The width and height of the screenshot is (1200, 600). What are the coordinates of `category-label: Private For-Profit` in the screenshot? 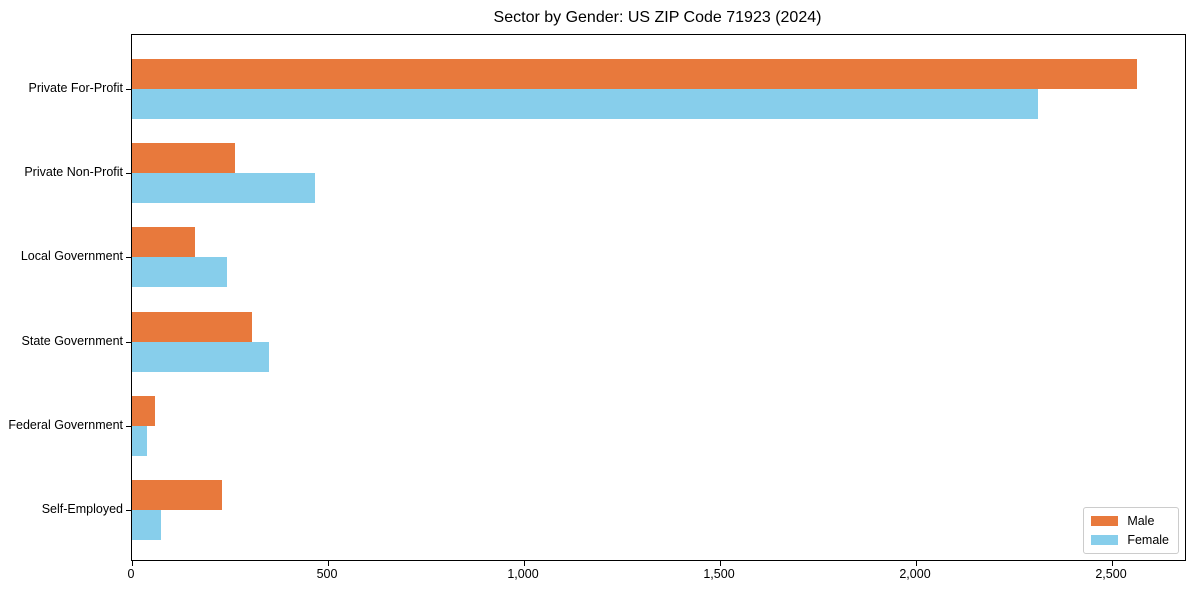 It's located at (75, 88).